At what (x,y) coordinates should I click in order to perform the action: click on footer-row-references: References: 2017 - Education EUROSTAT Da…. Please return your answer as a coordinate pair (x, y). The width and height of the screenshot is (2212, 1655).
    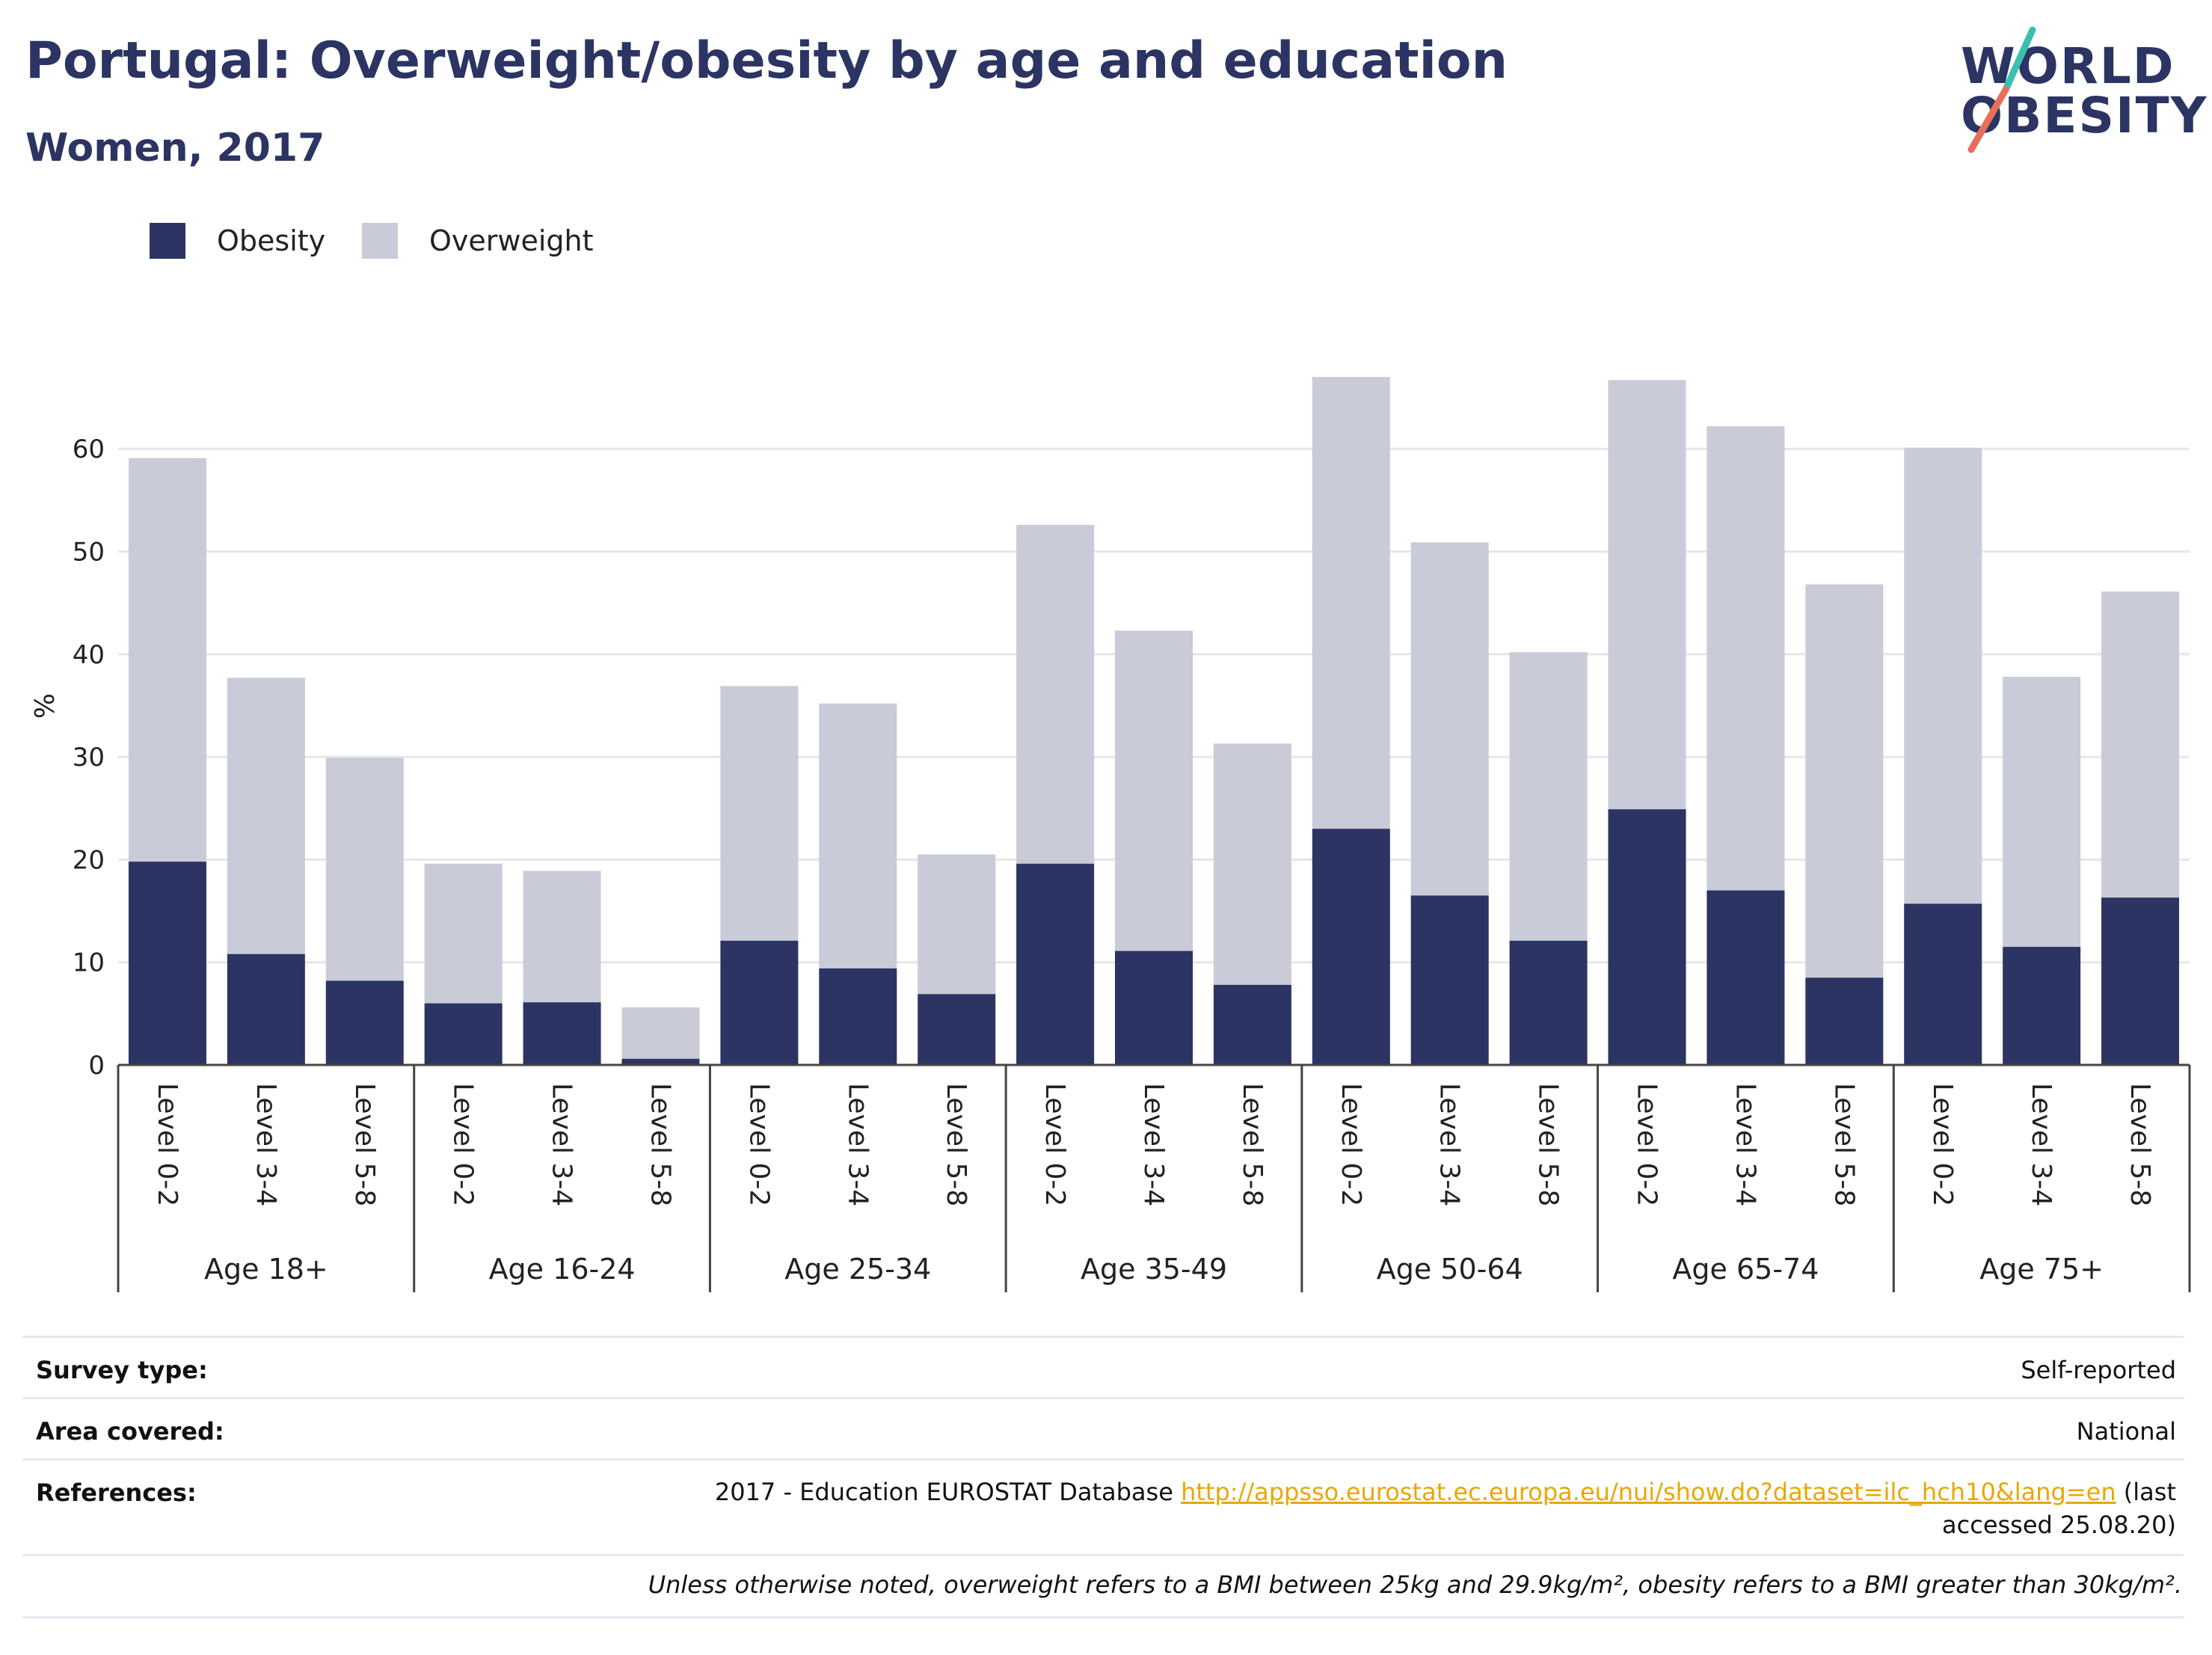
    Looking at the image, I should click on (1103, 1506).